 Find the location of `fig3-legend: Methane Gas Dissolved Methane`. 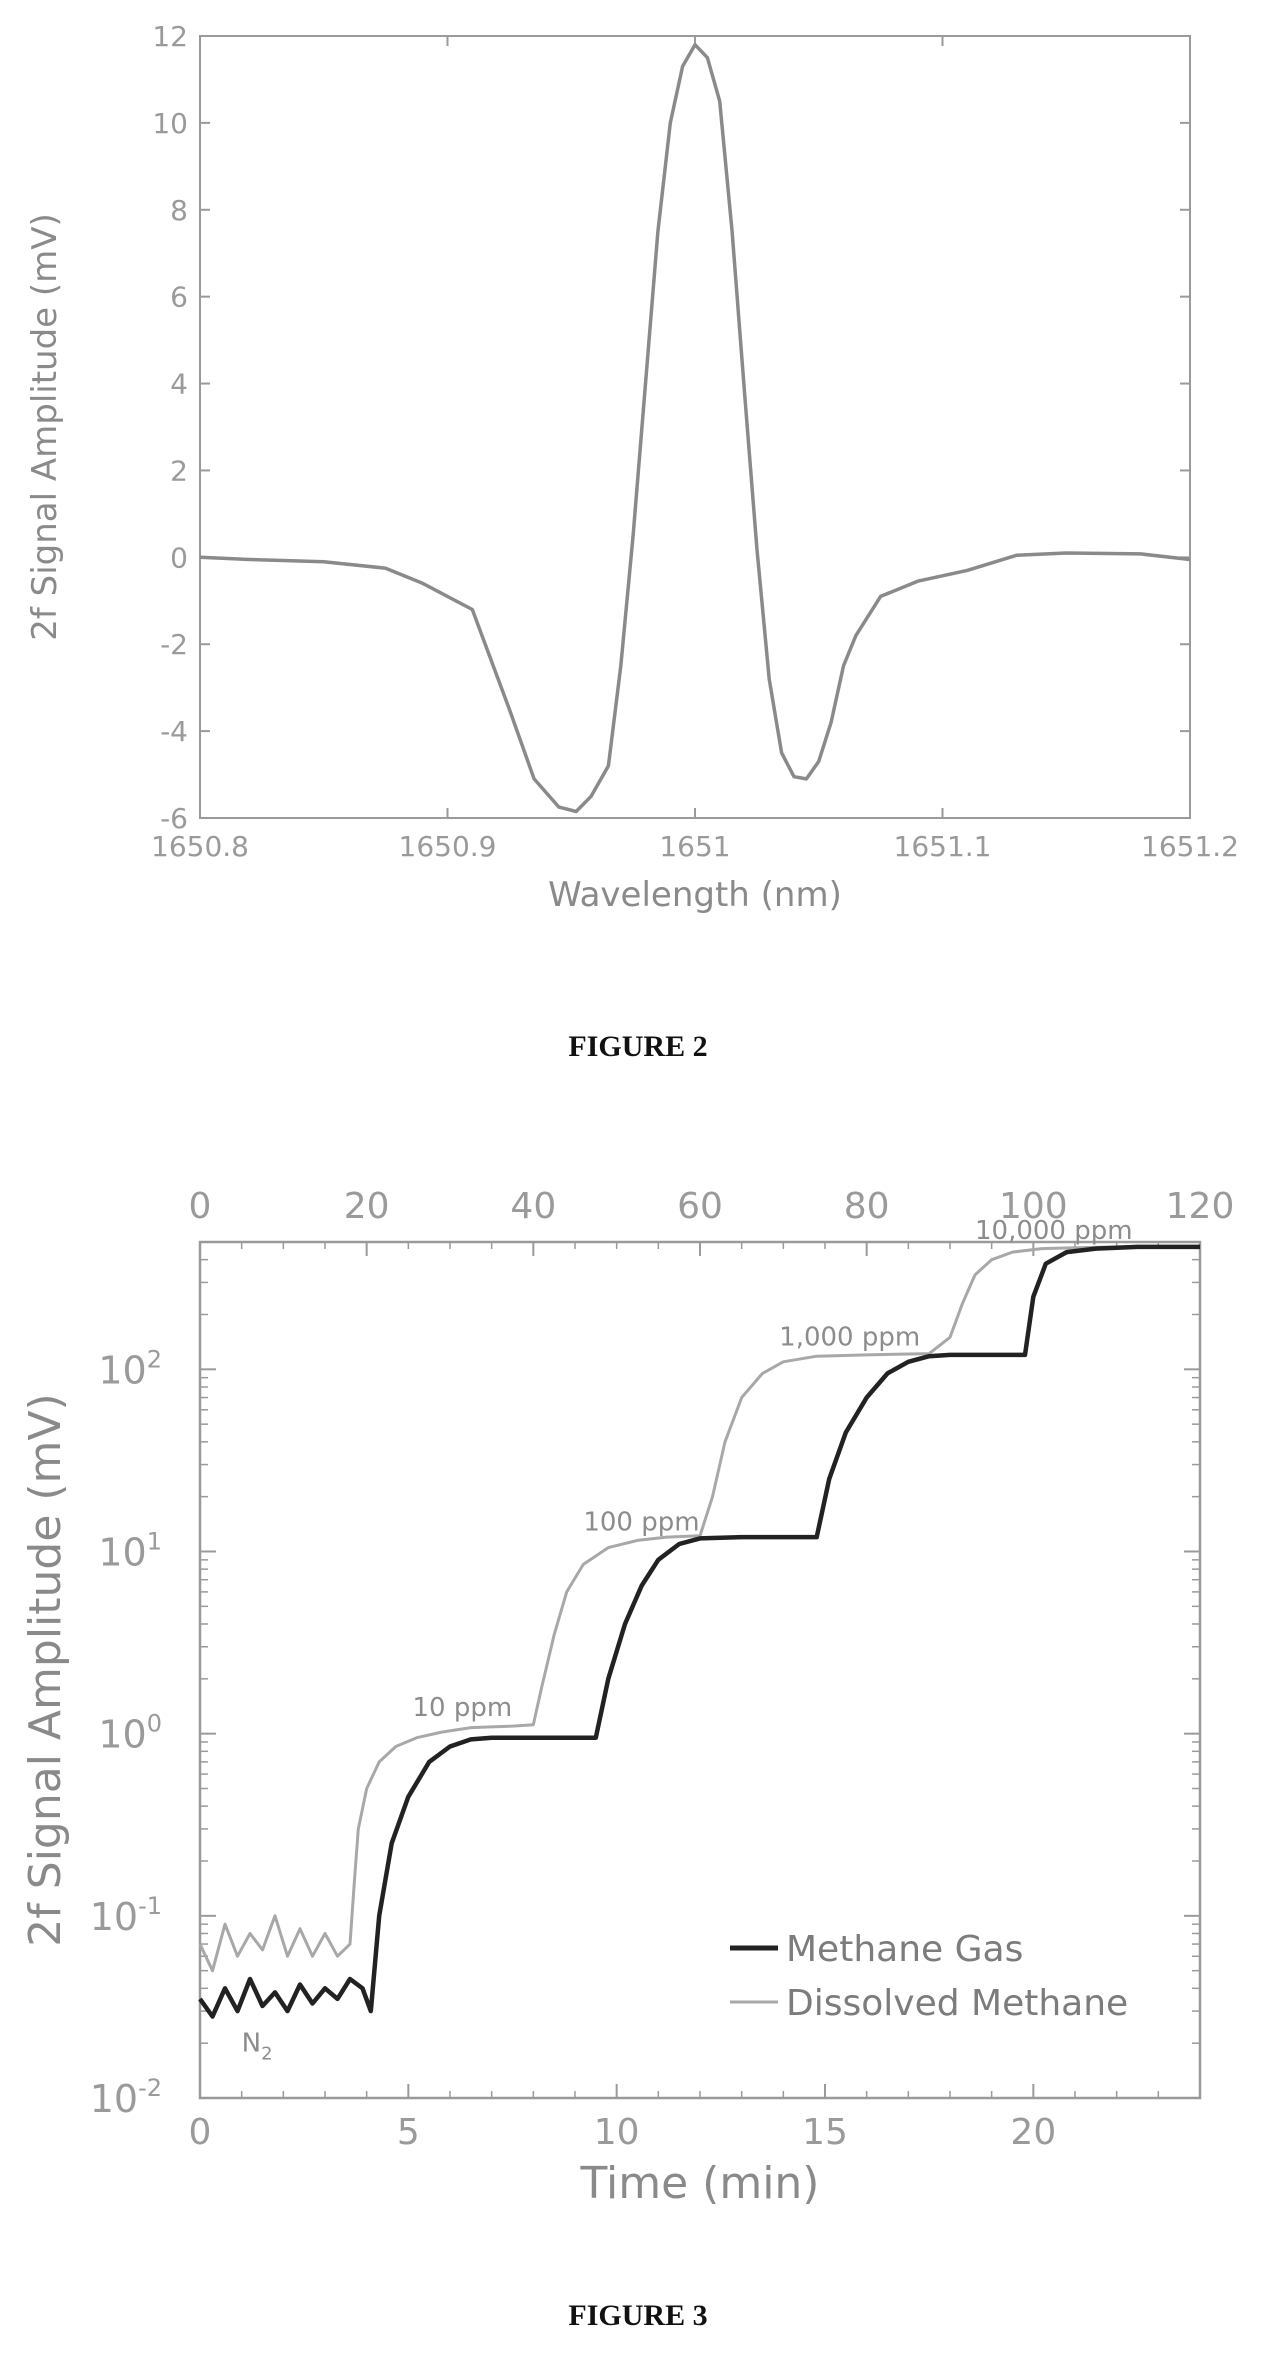

fig3-legend: Methane Gas Dissolved Methane is located at coordinates (929, 1976).